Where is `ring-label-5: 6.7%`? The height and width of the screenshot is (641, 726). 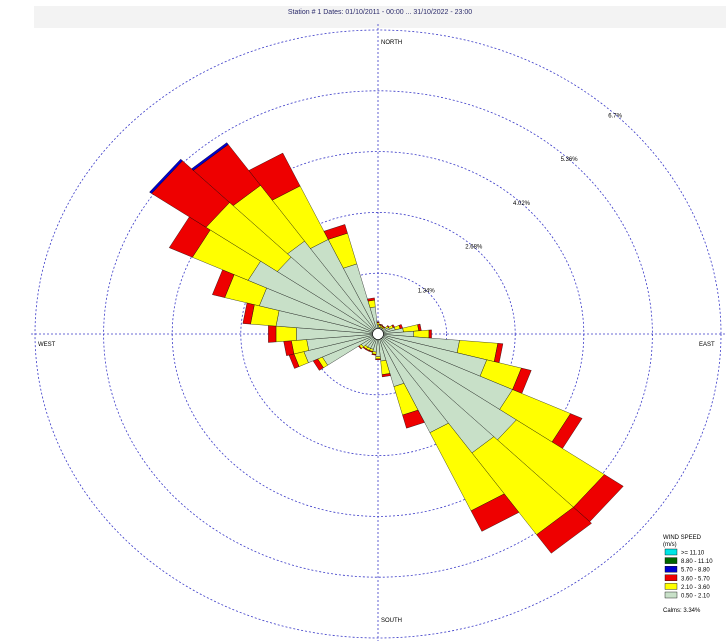 ring-label-5: 6.7% is located at coordinates (615, 116).